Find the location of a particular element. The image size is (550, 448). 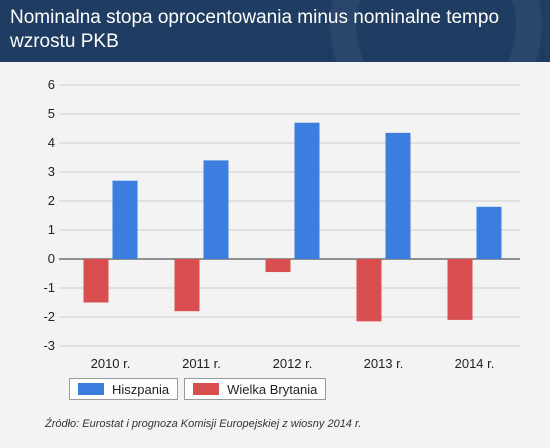

y-tick-label: 6 is located at coordinates (51, 84).